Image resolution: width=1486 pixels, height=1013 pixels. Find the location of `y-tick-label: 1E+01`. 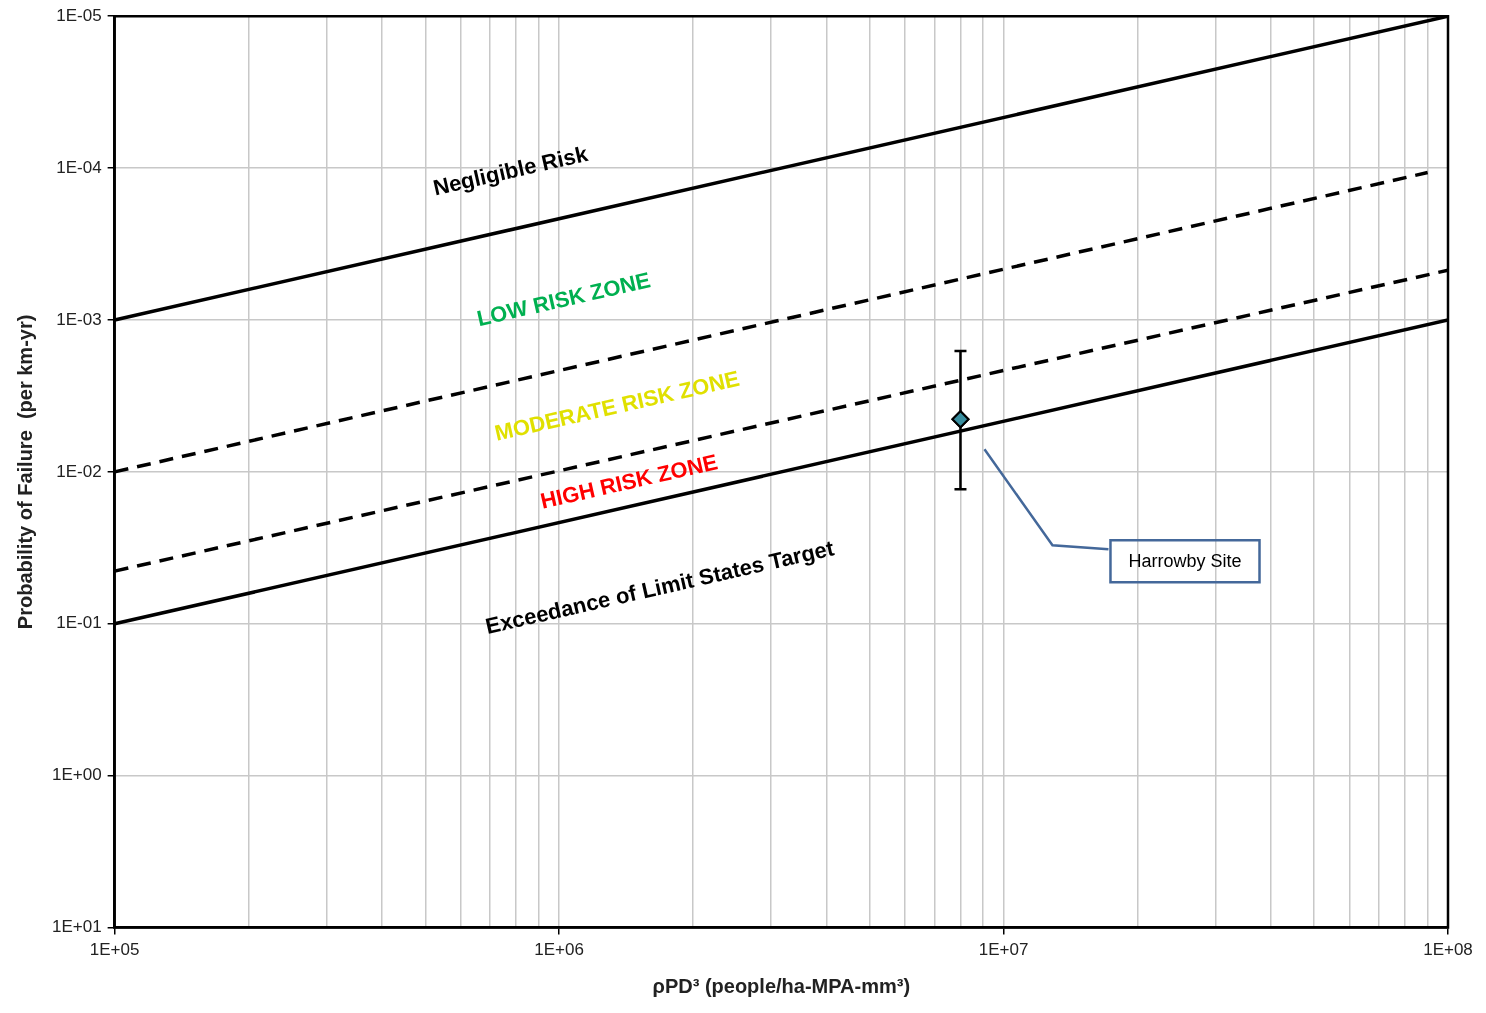

y-tick-label: 1E+01 is located at coordinates (76, 927).